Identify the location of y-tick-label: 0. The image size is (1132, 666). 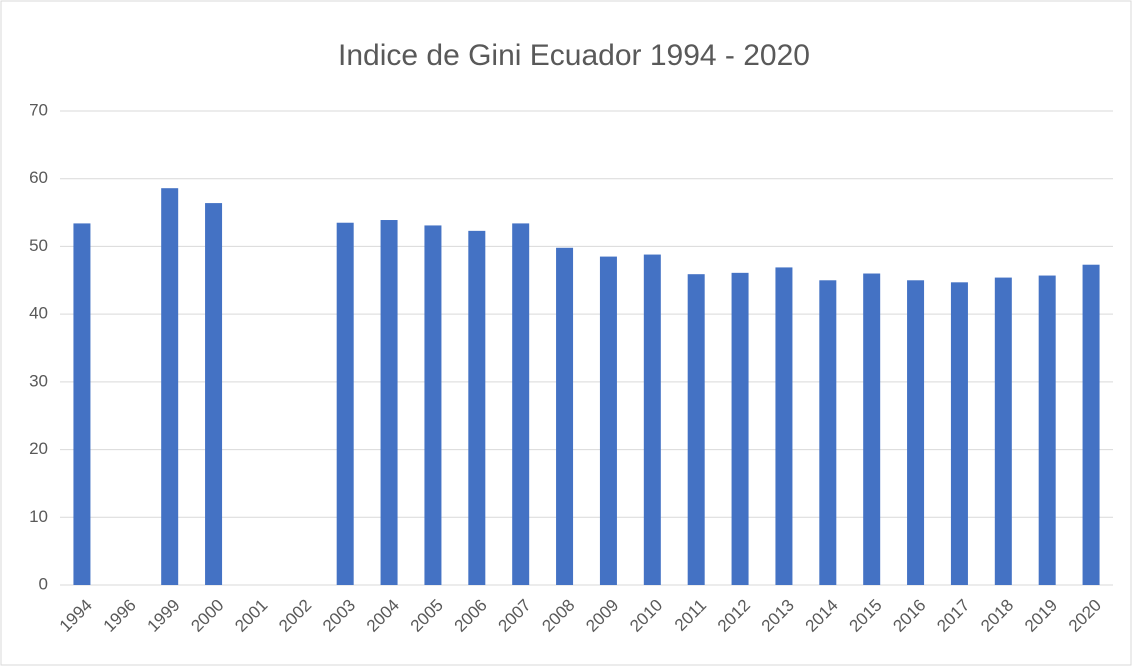
(43, 583).